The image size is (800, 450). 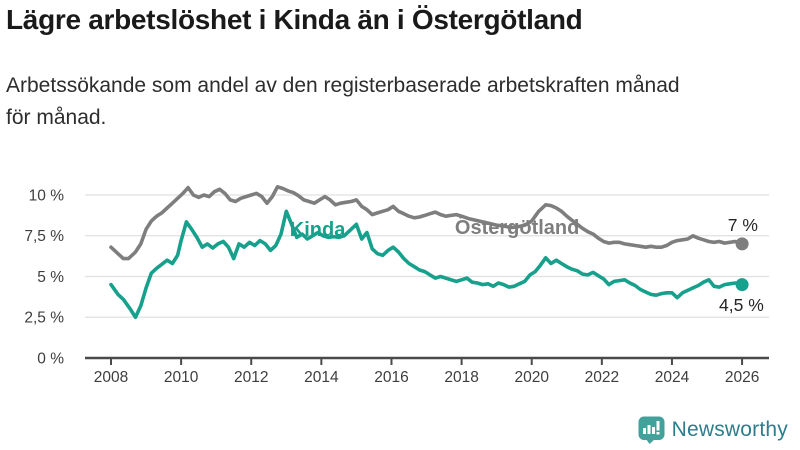 I want to click on x-tick-label: 2012, so click(x=251, y=377).